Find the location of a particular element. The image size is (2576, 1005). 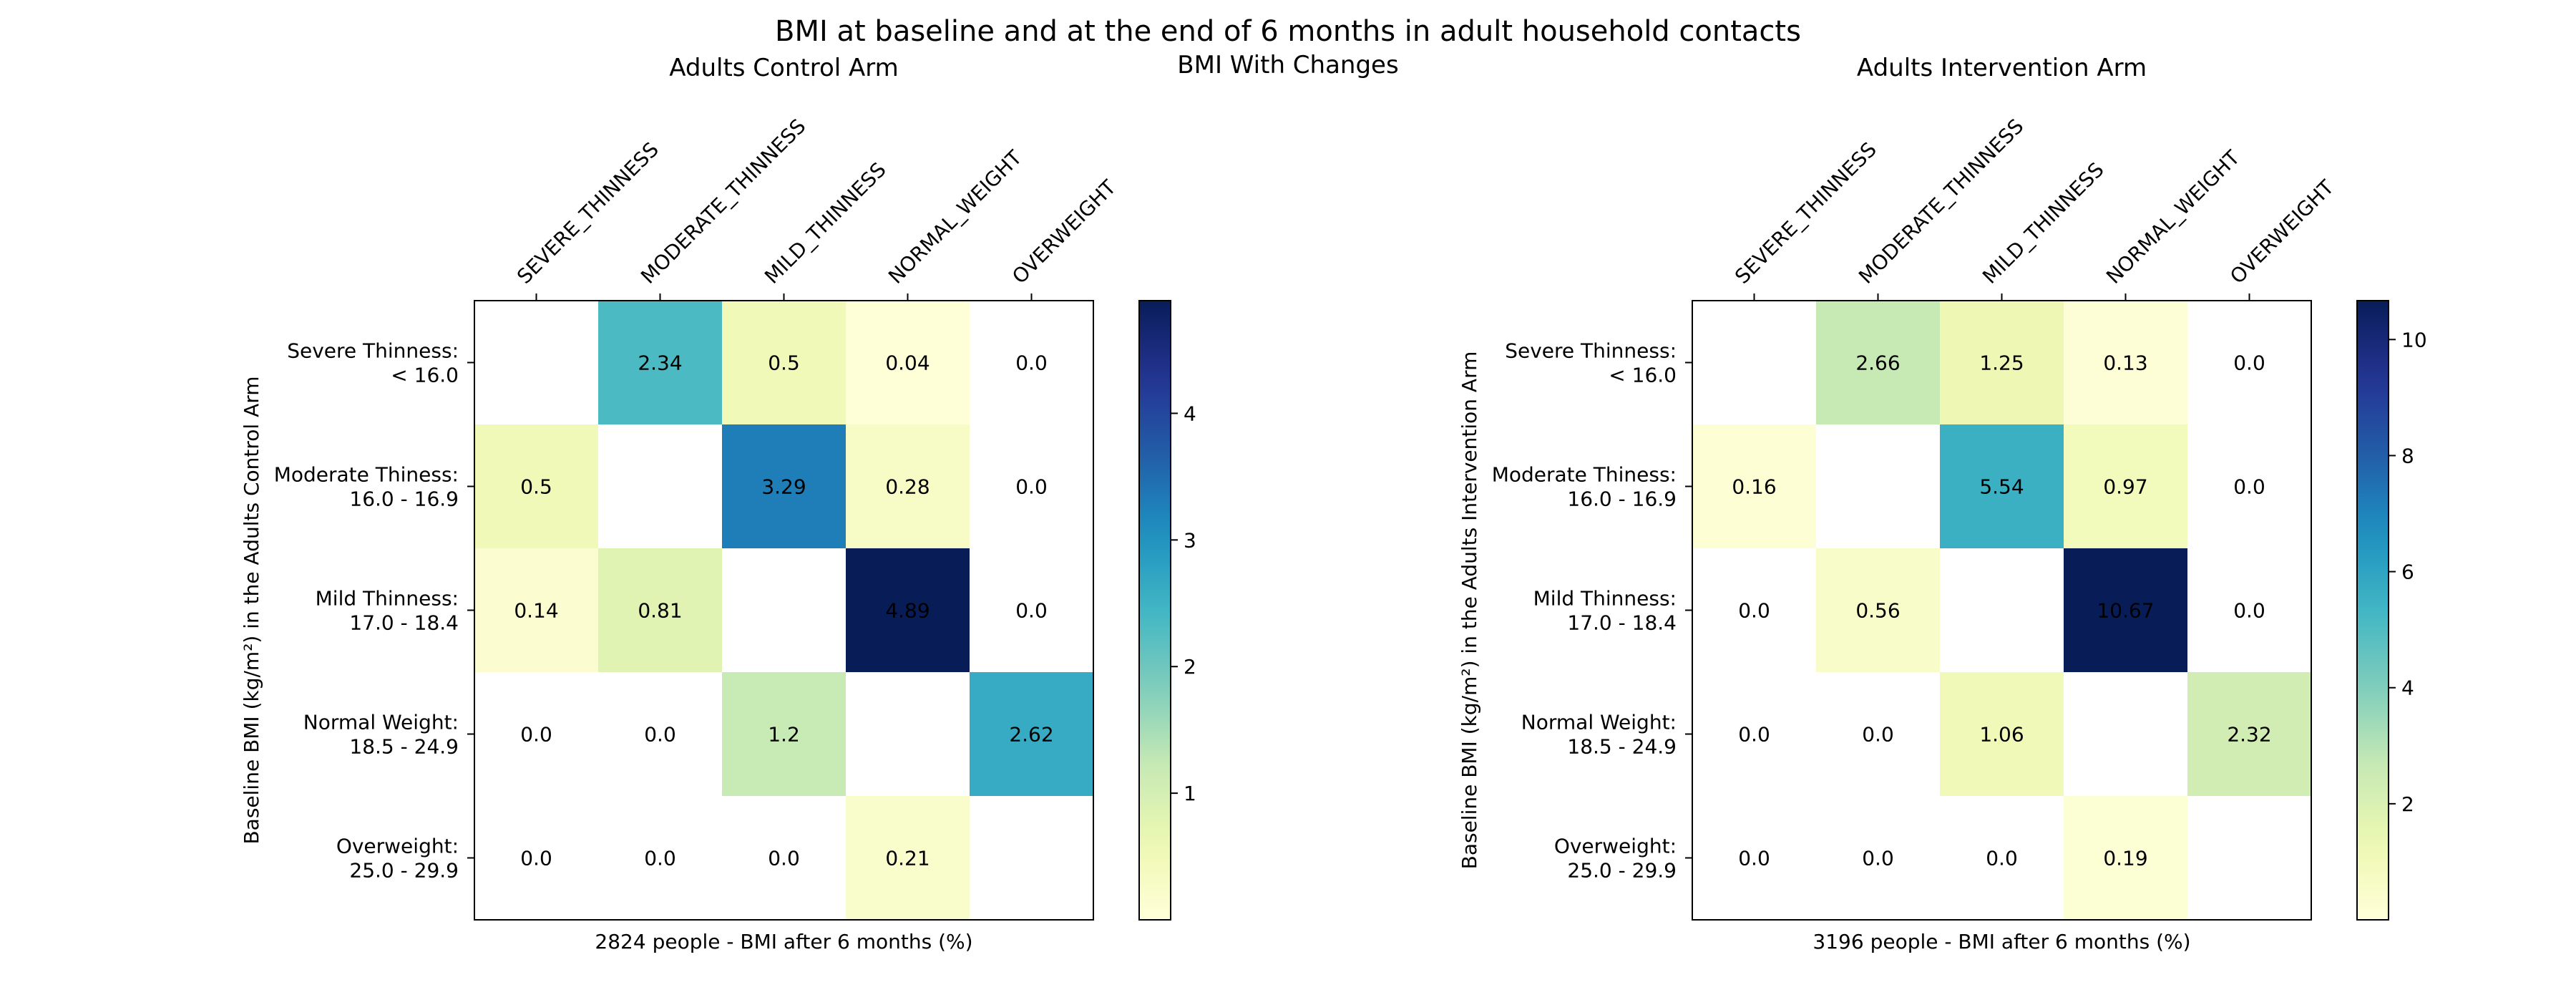

colorbar-tick-label: 3 is located at coordinates (1190, 540).